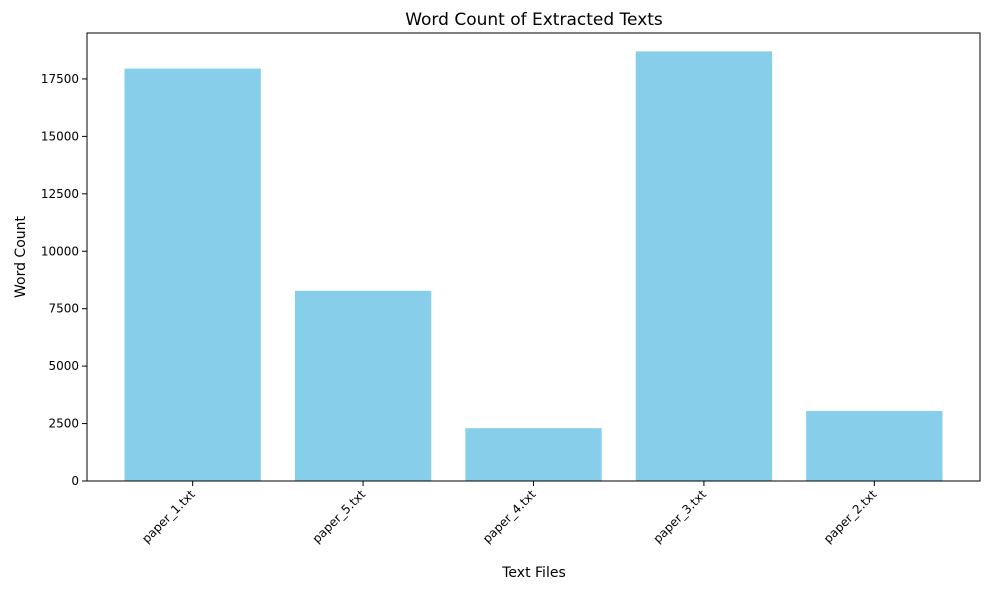  I want to click on x-axis-label: Text Files, so click(533, 573).